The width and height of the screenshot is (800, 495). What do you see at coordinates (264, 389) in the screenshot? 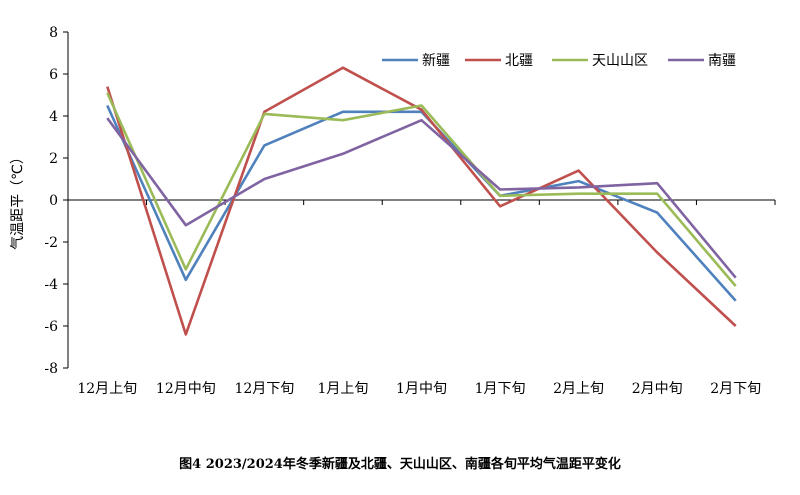
I see `x-tick-label: 12月下旬` at bounding box center [264, 389].